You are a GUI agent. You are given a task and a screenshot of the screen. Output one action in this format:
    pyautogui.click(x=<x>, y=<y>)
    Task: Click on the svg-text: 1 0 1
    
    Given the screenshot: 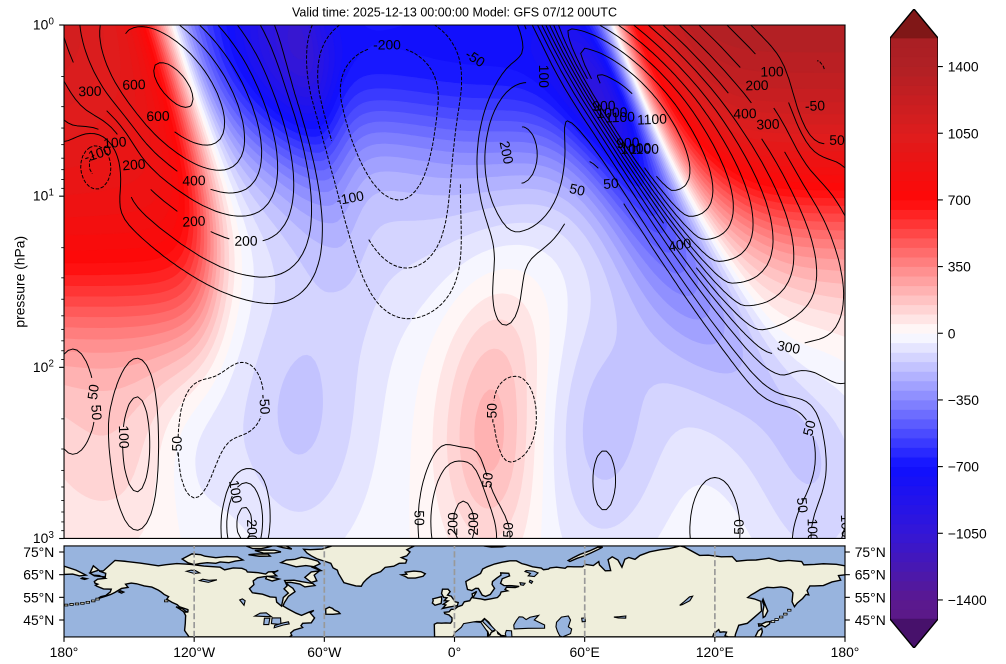 What is the action you would take?
    pyautogui.click(x=44, y=193)
    